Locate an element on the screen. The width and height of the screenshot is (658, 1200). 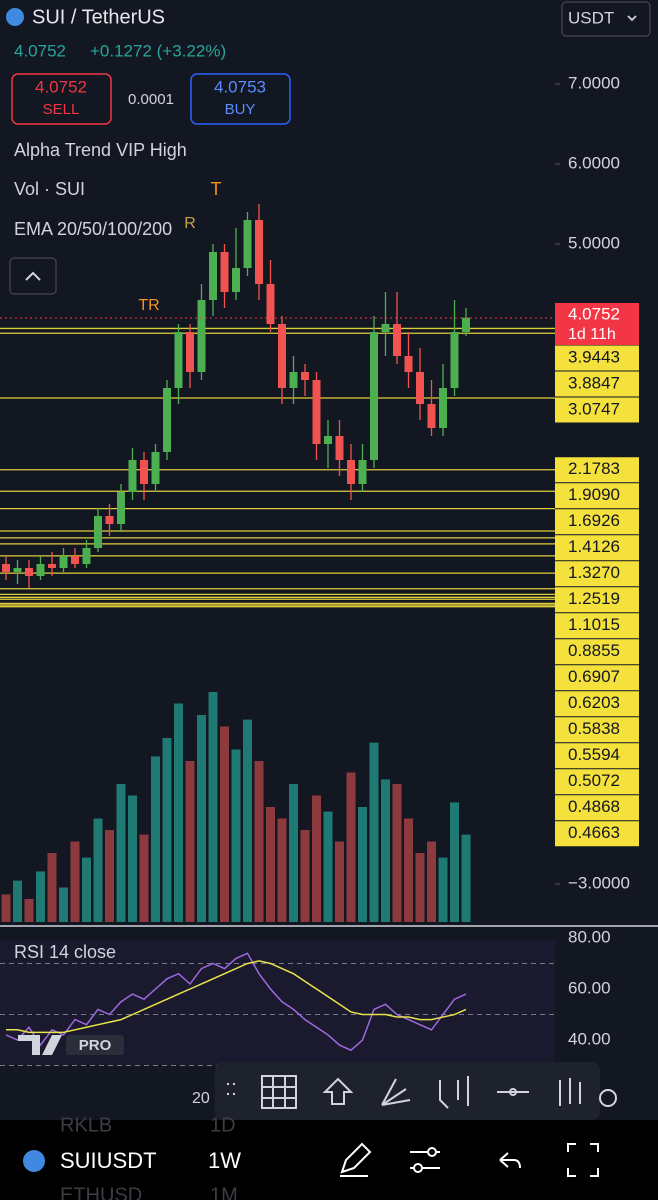
logo-badge is located at coordinates (95, 1045).